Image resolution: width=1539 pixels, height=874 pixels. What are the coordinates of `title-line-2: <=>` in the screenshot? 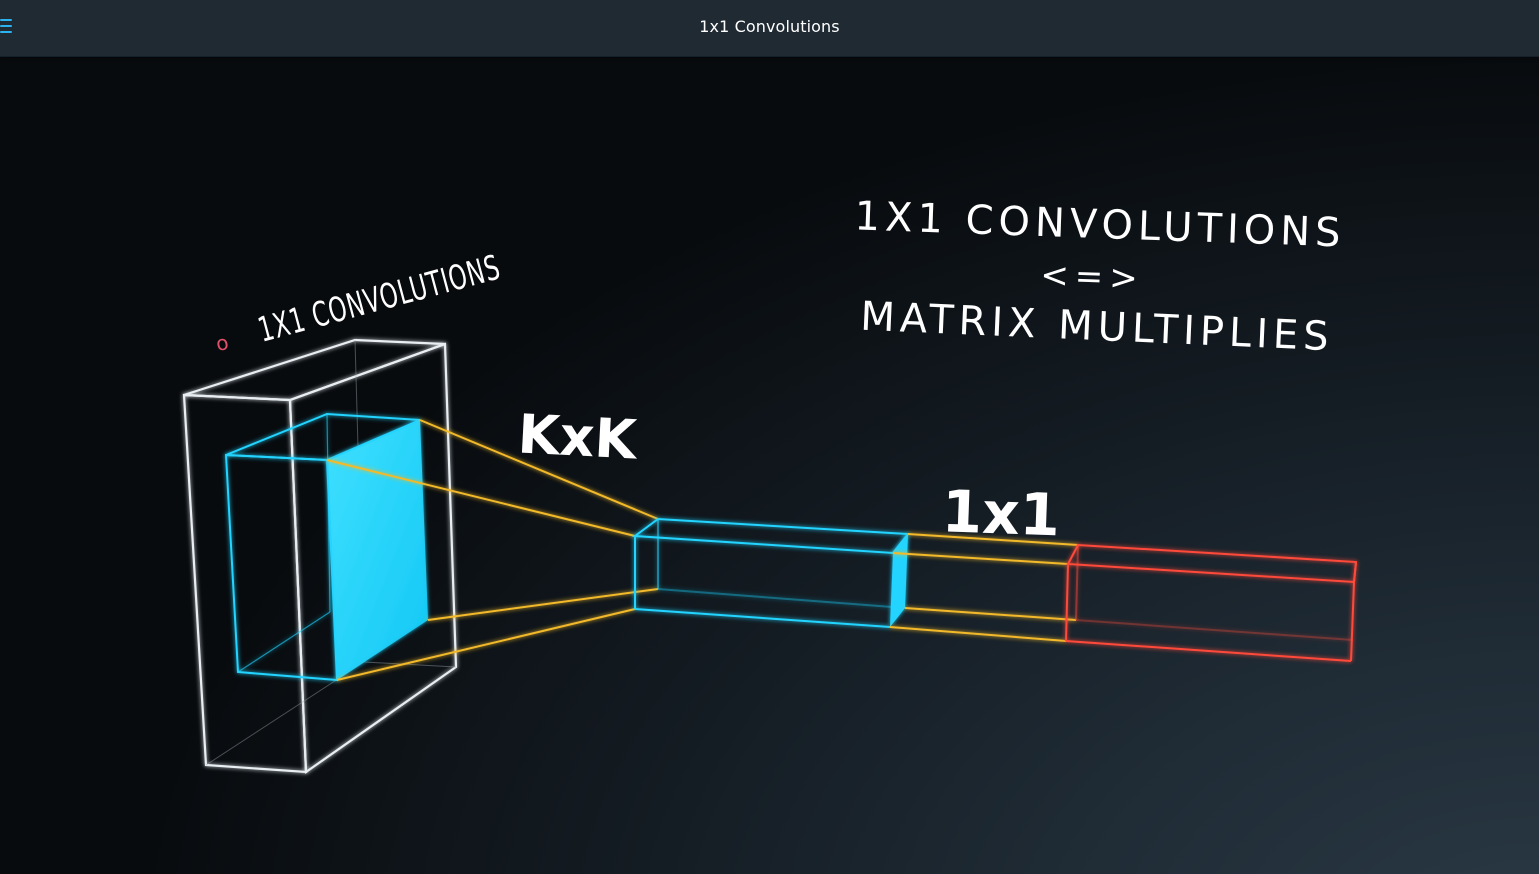 It's located at (1092, 277).